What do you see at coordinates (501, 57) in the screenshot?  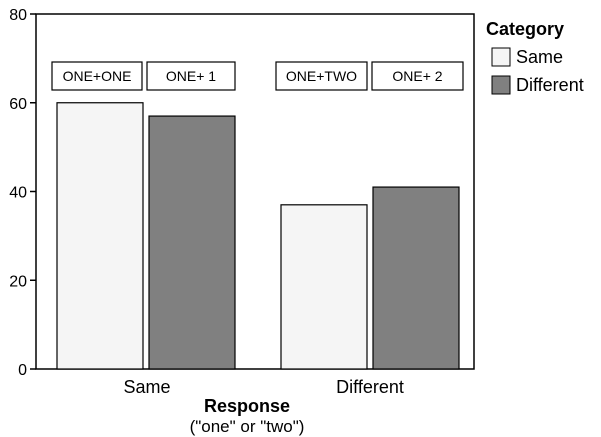 I see `legend-swatch-same` at bounding box center [501, 57].